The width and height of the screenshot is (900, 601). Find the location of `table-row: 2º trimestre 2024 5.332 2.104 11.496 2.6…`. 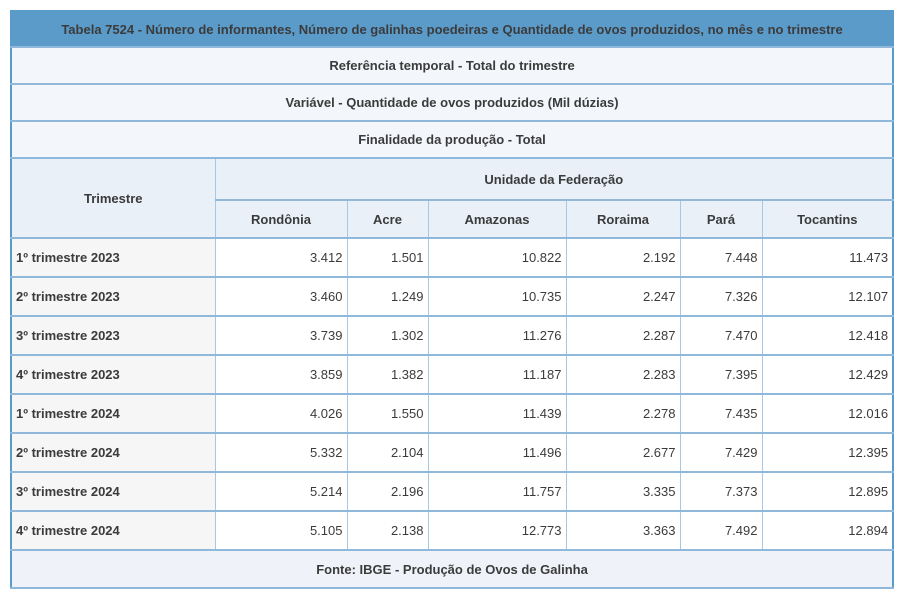

table-row: 2º trimestre 2024 5.332 2.104 11.496 2.6… is located at coordinates (452, 452).